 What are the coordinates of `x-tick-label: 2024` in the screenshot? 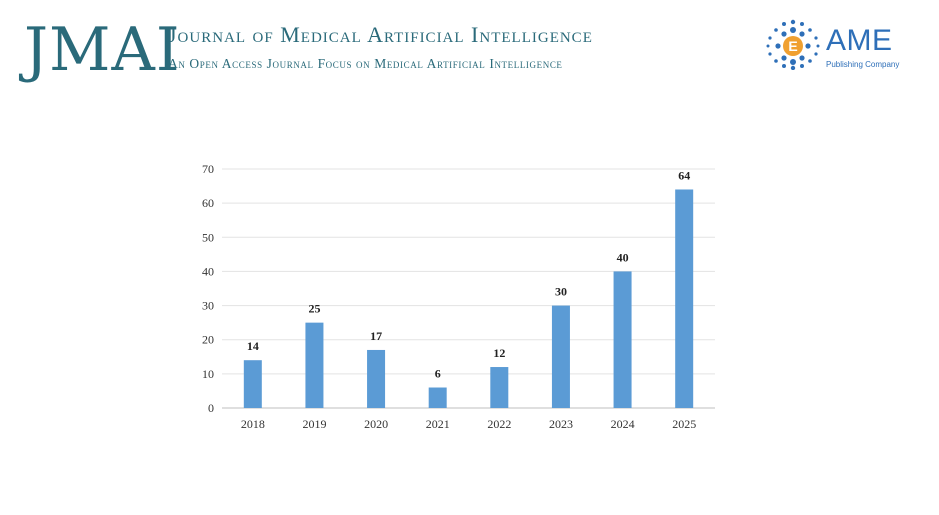 It's located at (623, 424).